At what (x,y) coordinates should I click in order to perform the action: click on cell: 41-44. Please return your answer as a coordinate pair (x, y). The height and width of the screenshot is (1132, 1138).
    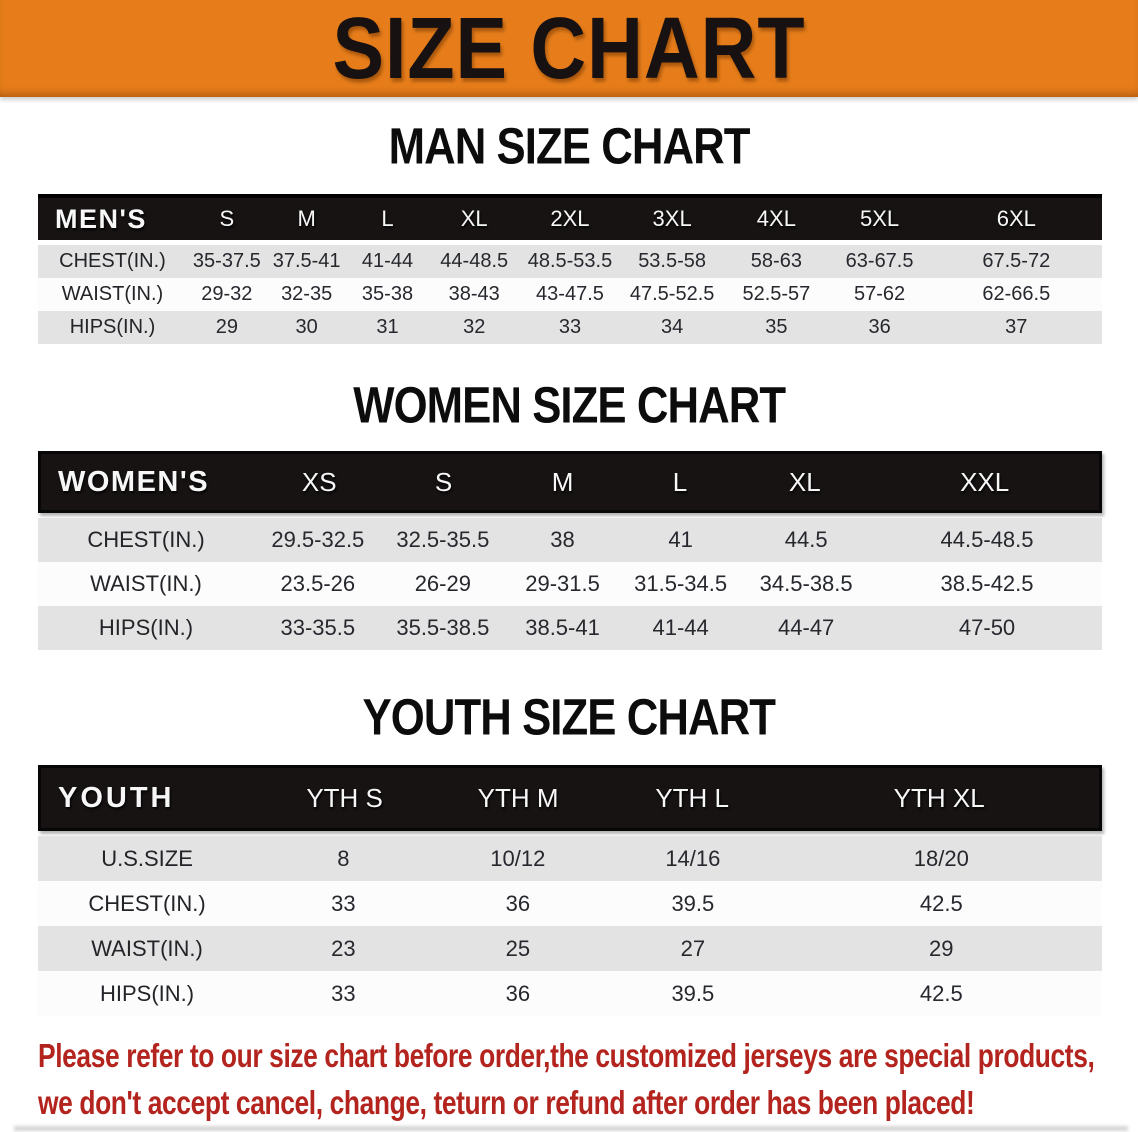
    Looking at the image, I should click on (680, 627).